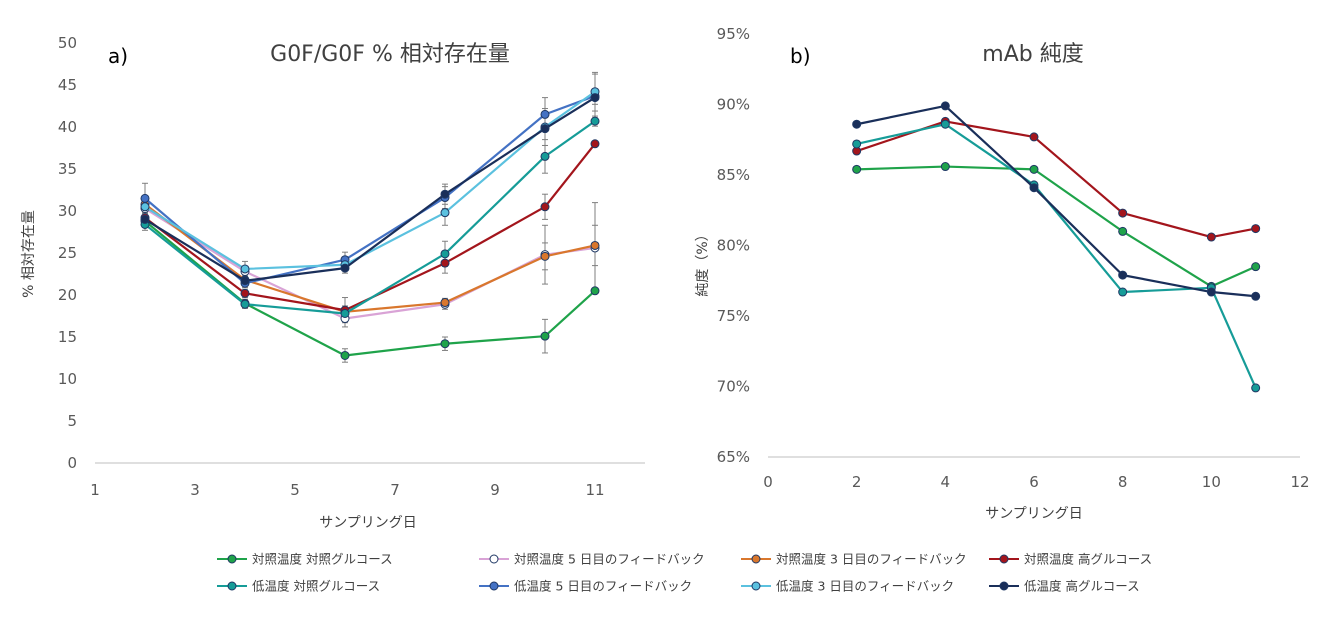  Describe the element at coordinates (865, 586) in the screenshot. I see `legend-label: 低温度 3 日目のフィードバック` at that location.